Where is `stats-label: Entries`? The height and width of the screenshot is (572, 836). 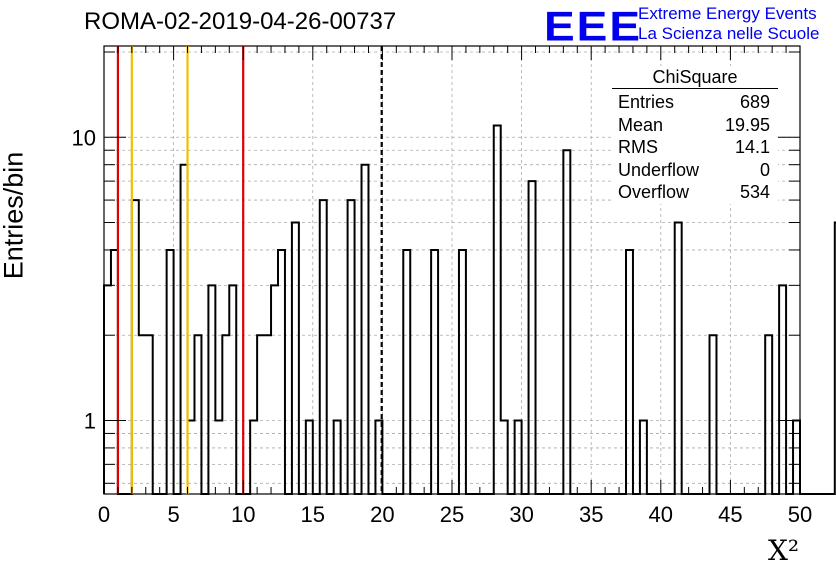 stats-label: Entries is located at coordinates (646, 102).